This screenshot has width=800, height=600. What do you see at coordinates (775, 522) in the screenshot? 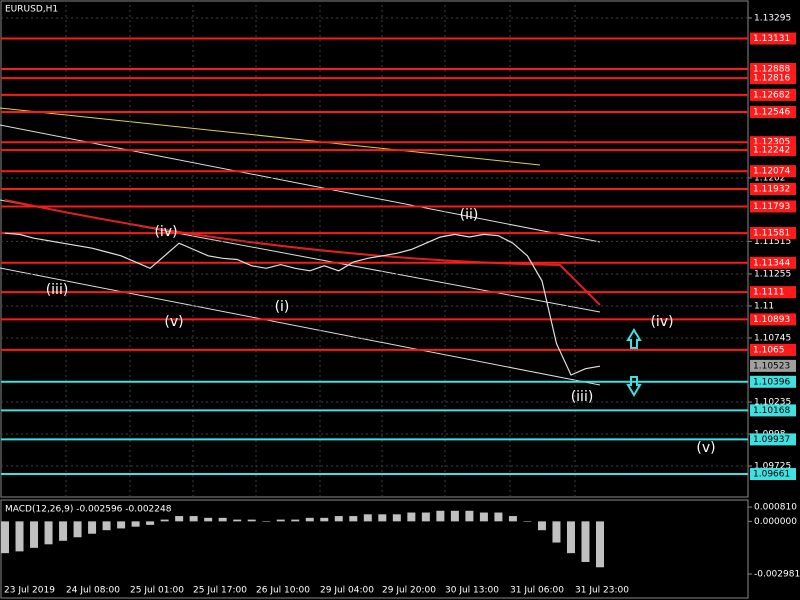
I see `macd-y-tick-label: 0.000000` at bounding box center [775, 522].